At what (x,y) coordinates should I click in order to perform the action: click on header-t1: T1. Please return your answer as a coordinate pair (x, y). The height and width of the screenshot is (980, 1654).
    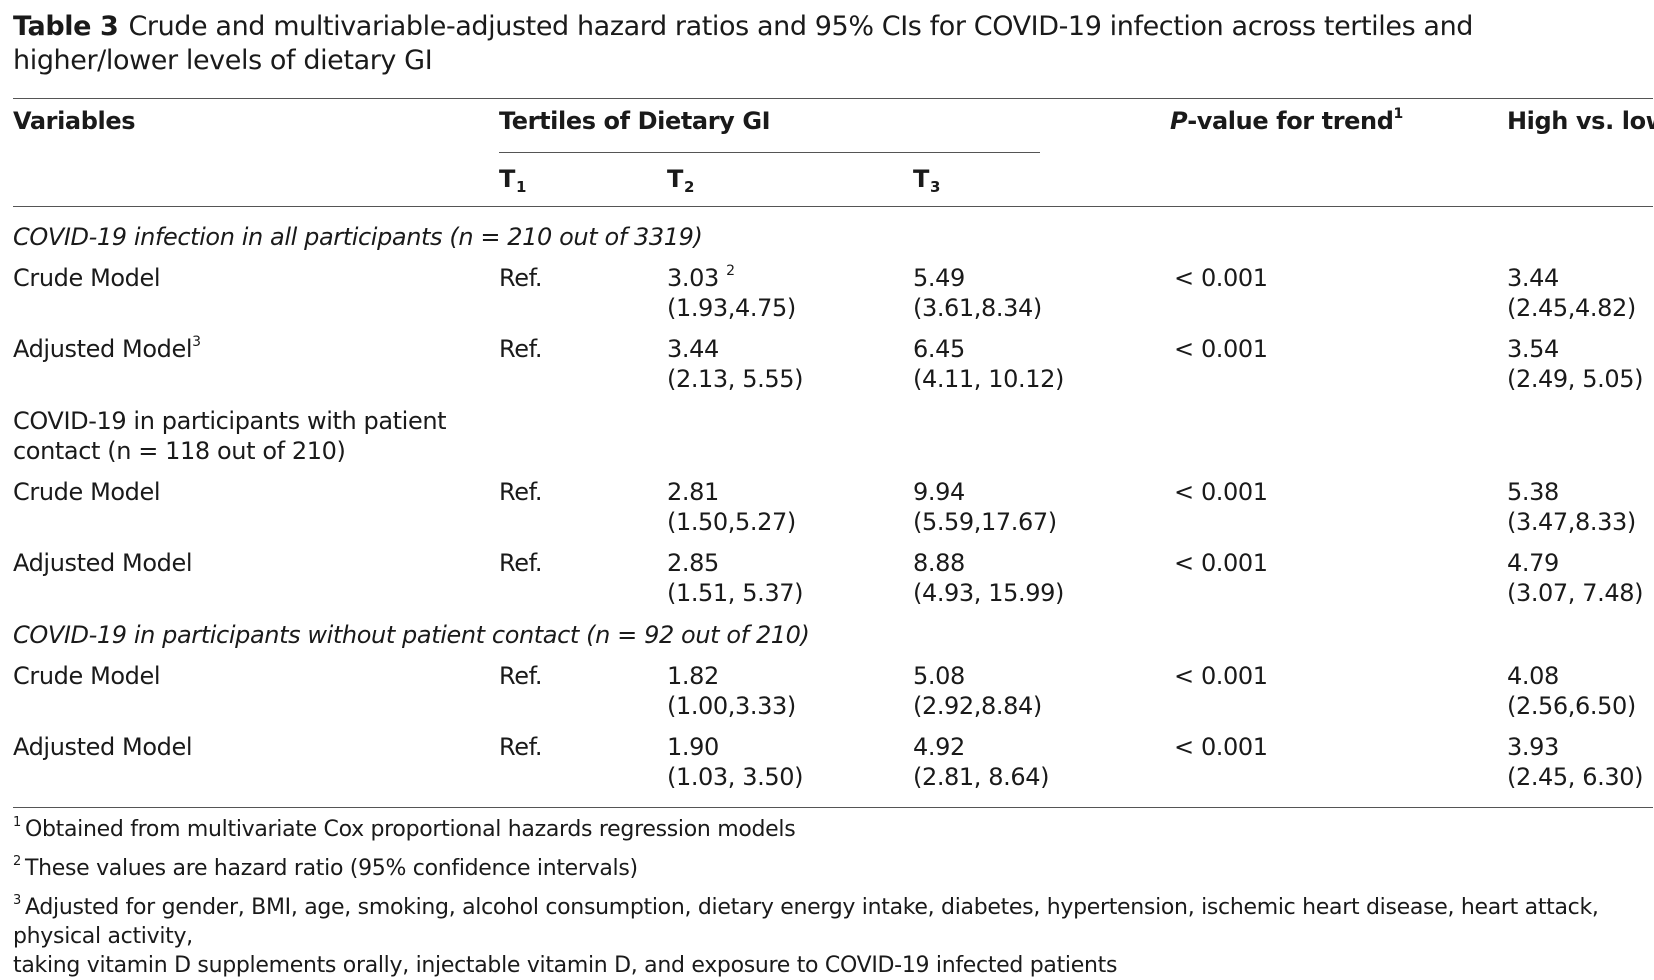
    Looking at the image, I should click on (513, 180).